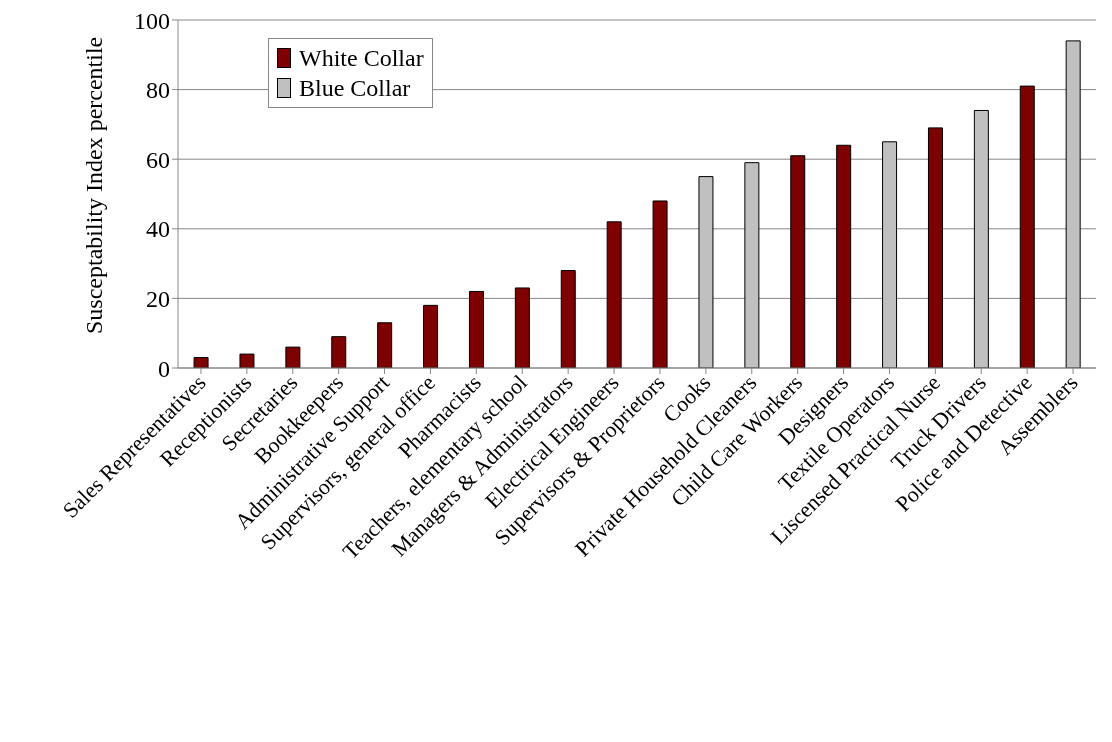  Describe the element at coordinates (158, 229) in the screenshot. I see `y-tick-label: 40` at that location.